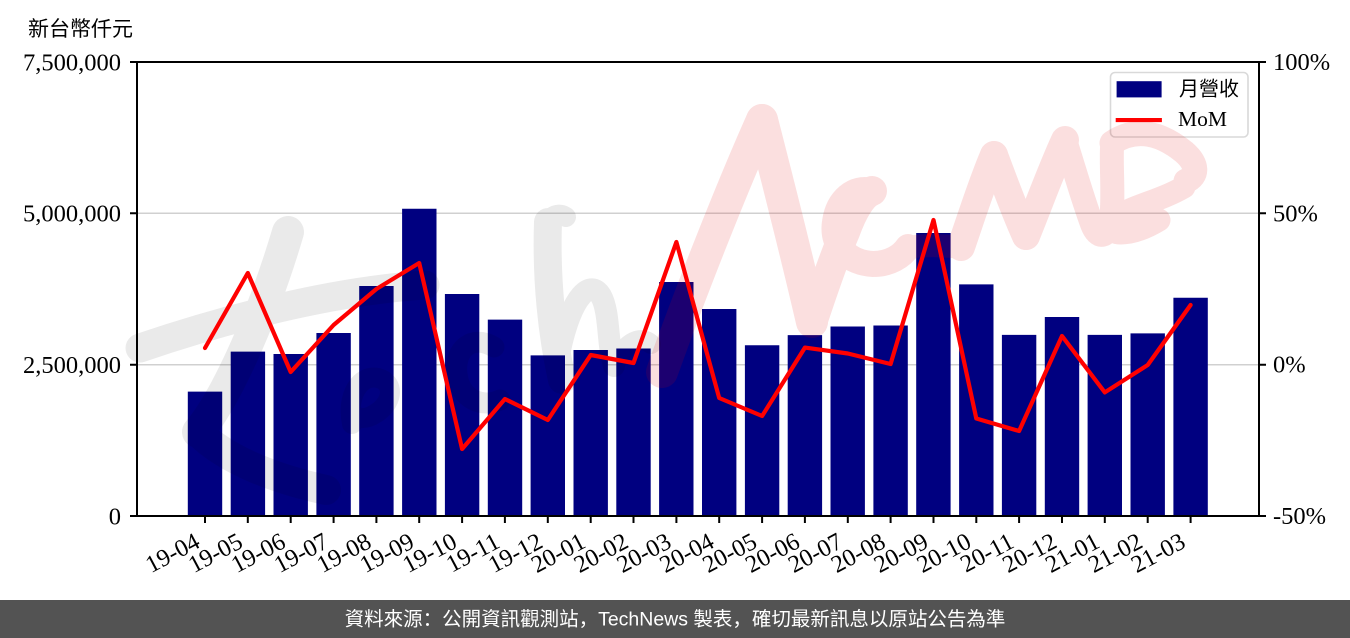 This screenshot has width=1350, height=638. I want to click on svg-text: 50%, so click(1295, 213).